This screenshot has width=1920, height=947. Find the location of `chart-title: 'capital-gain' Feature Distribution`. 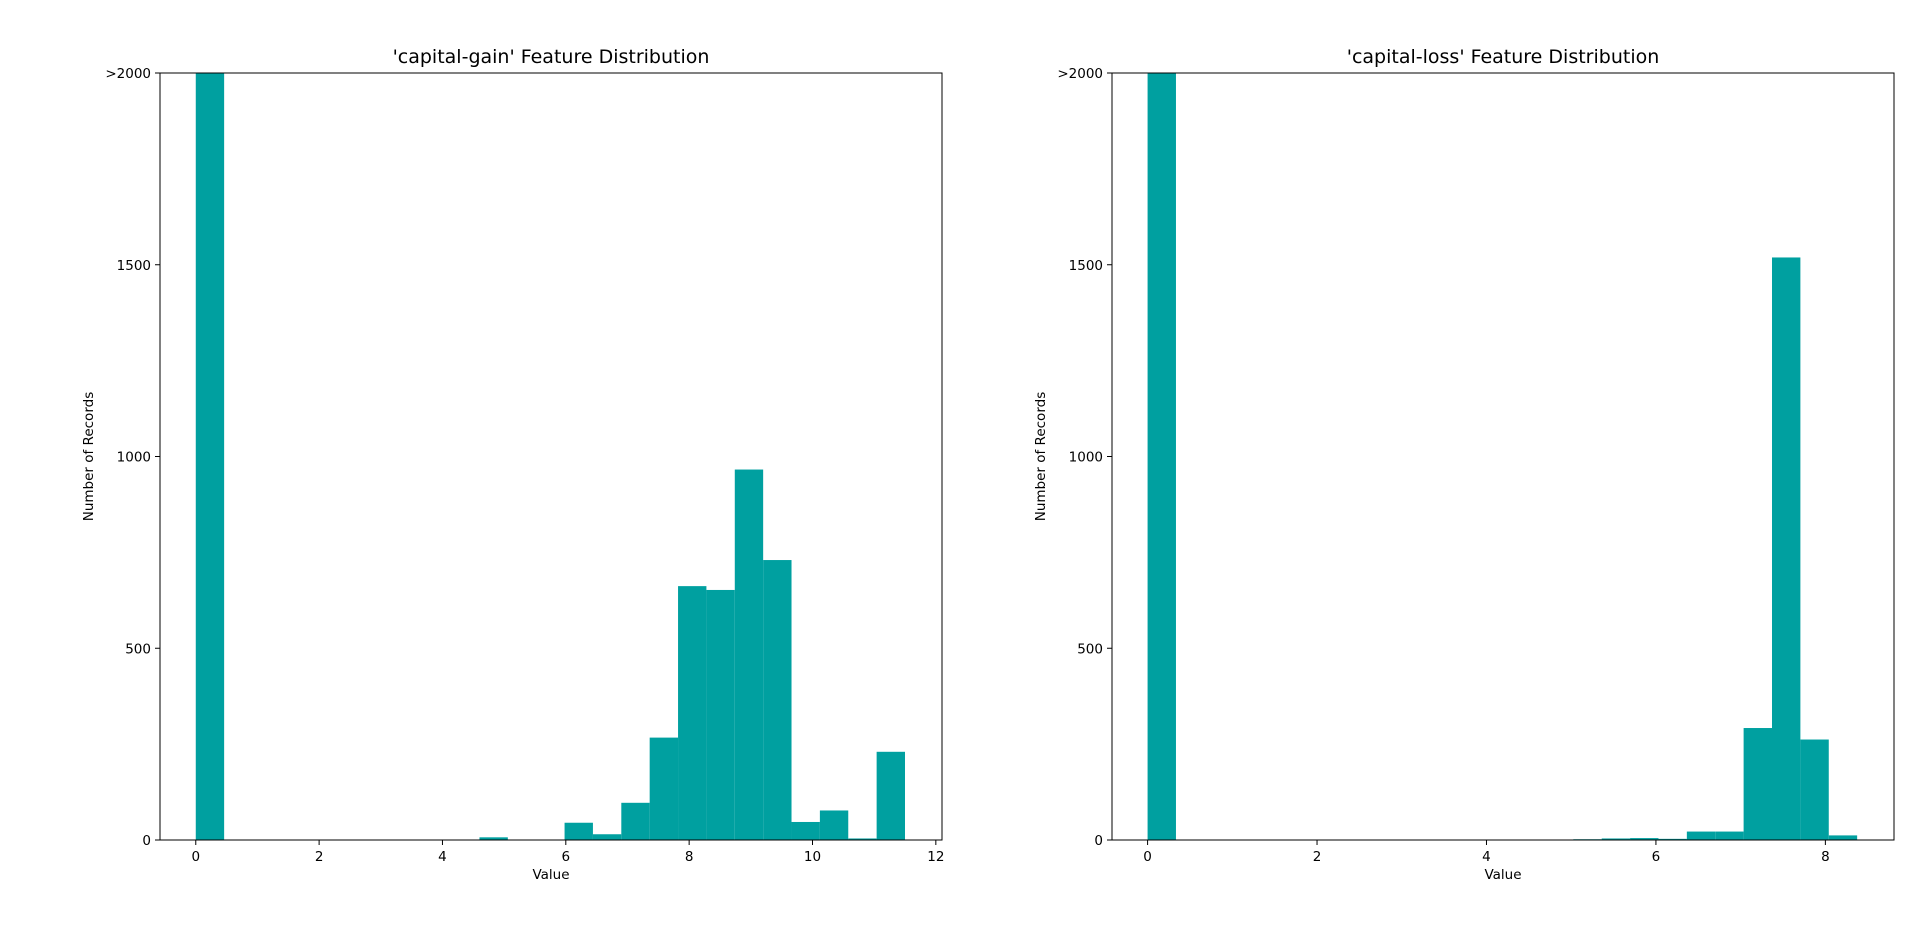

chart-title: 'capital-gain' Feature Distribution is located at coordinates (551, 57).